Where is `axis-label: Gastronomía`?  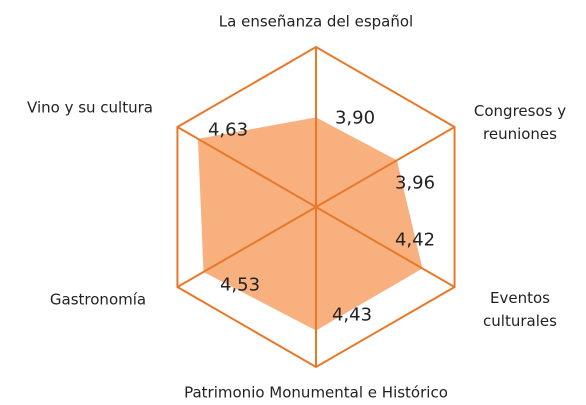 axis-label: Gastronomía is located at coordinates (98, 299).